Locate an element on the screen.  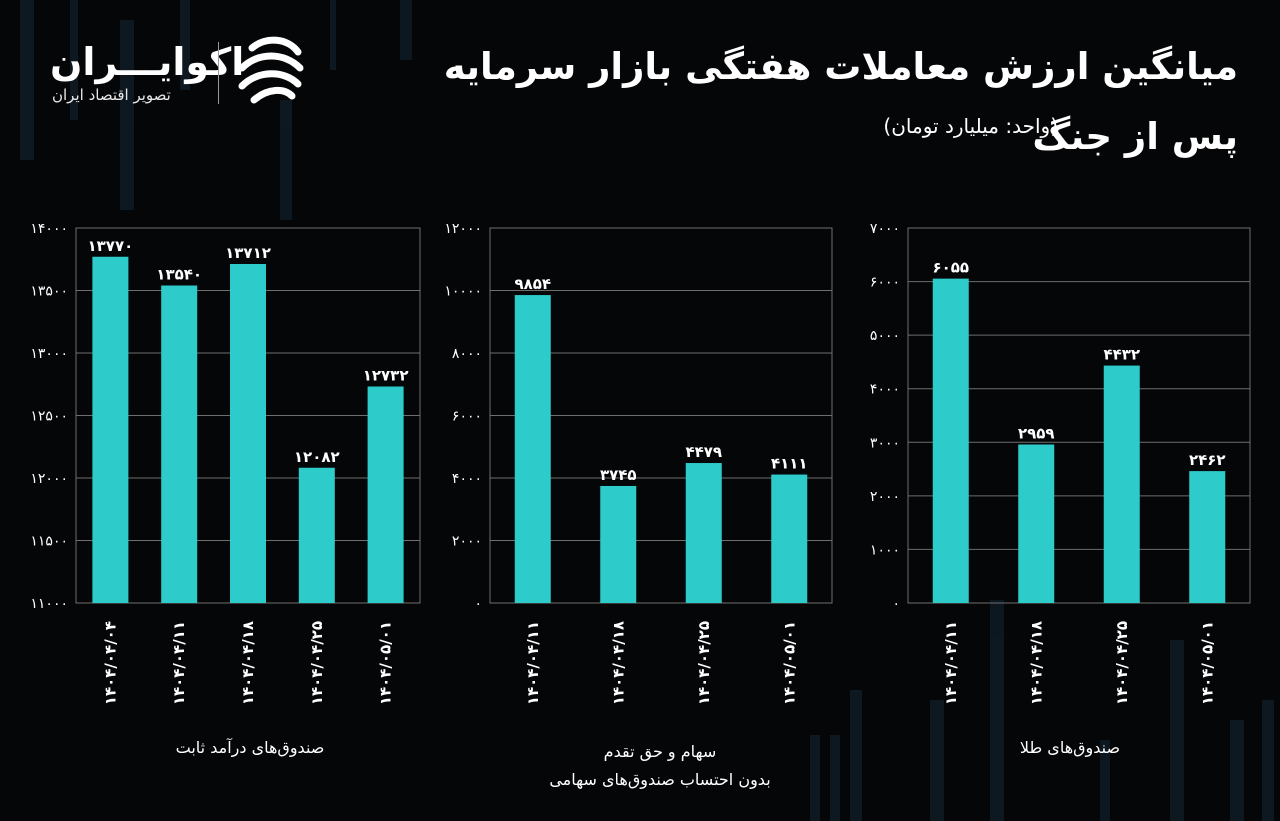
brand-name: اکوایـــران is located at coordinates (147, 62).